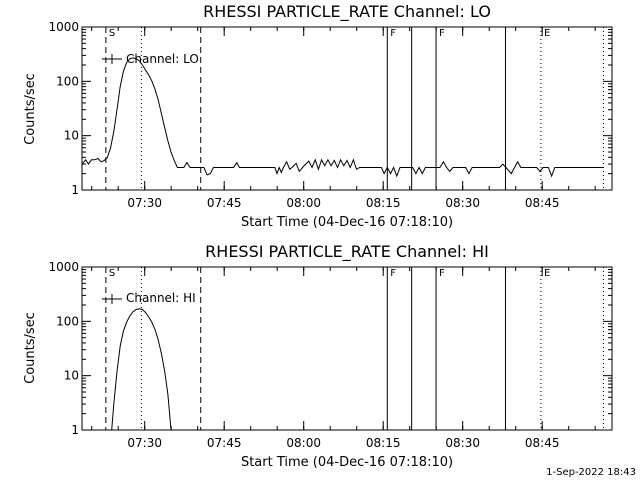 The width and height of the screenshot is (640, 480). What do you see at coordinates (161, 298) in the screenshot?
I see `legend-label: Channel: HI` at bounding box center [161, 298].